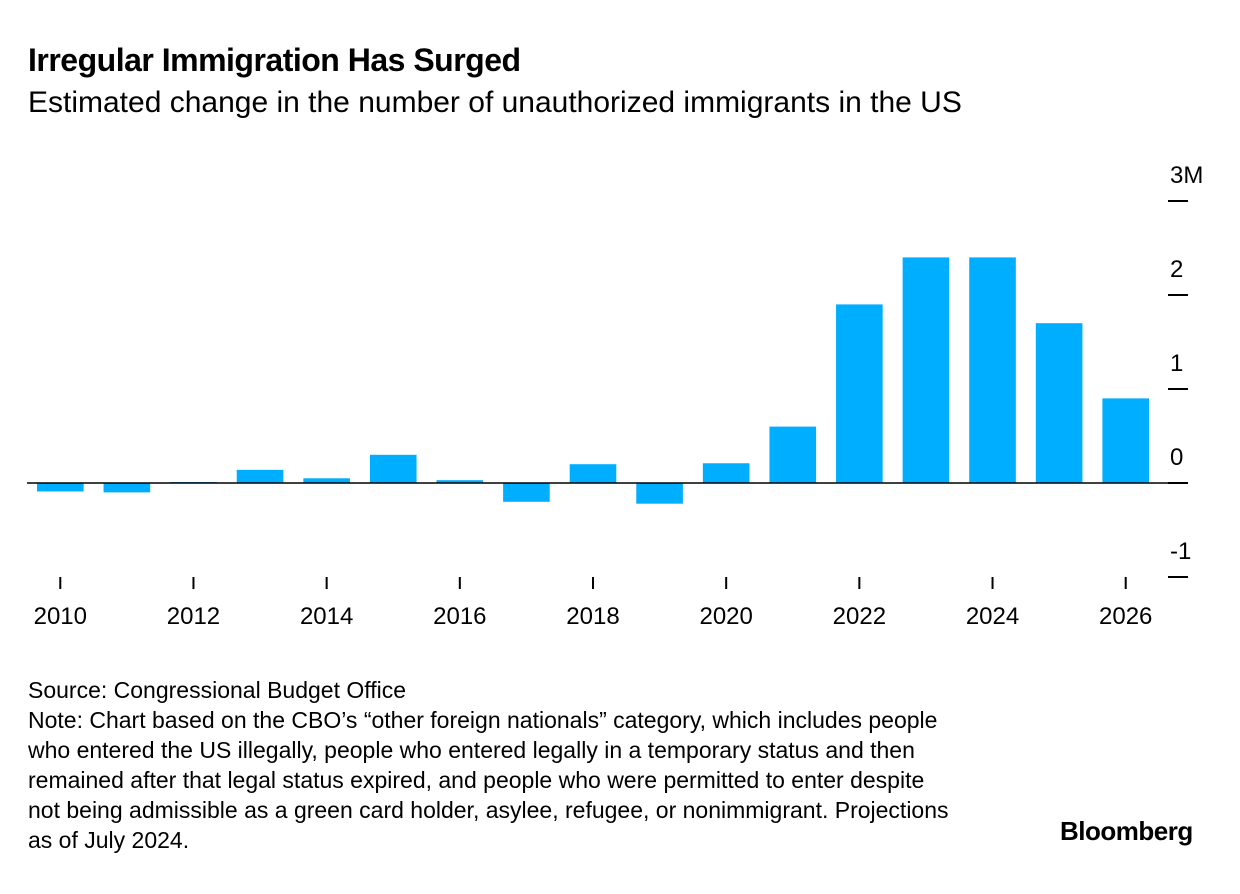 The image size is (1240, 894). I want to click on y-tick-label: 1, so click(1176, 363).